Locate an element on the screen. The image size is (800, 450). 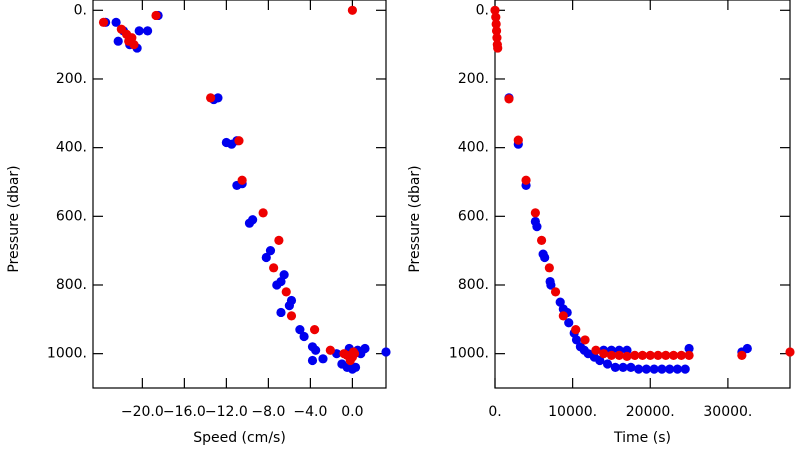
x-tick-label: −20.0 is located at coordinates (142, 412).